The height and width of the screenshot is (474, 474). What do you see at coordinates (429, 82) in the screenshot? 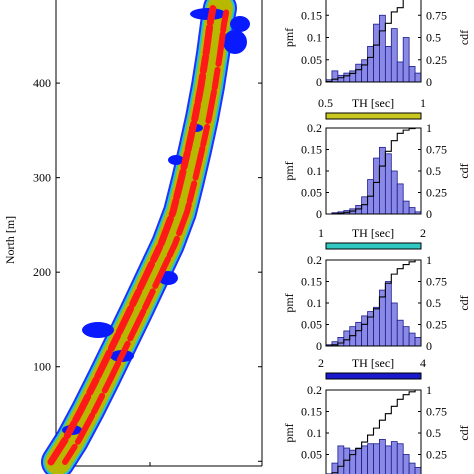
I see `cdf-tick-label: 0` at bounding box center [429, 82].